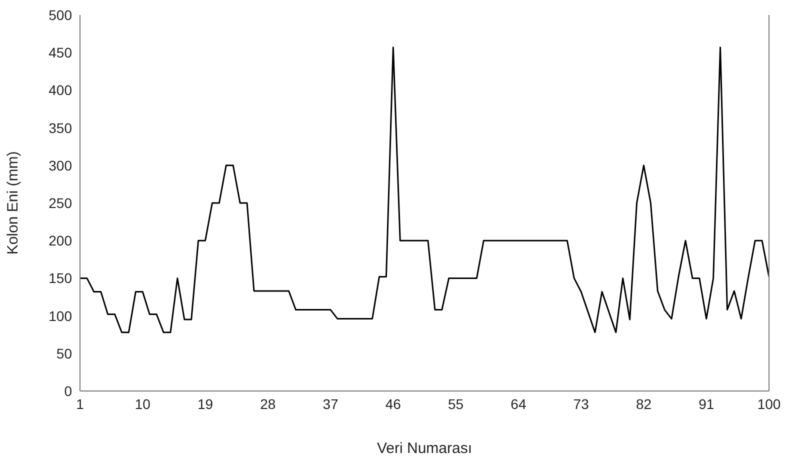  I want to click on y-tick-label: 150, so click(60, 278).